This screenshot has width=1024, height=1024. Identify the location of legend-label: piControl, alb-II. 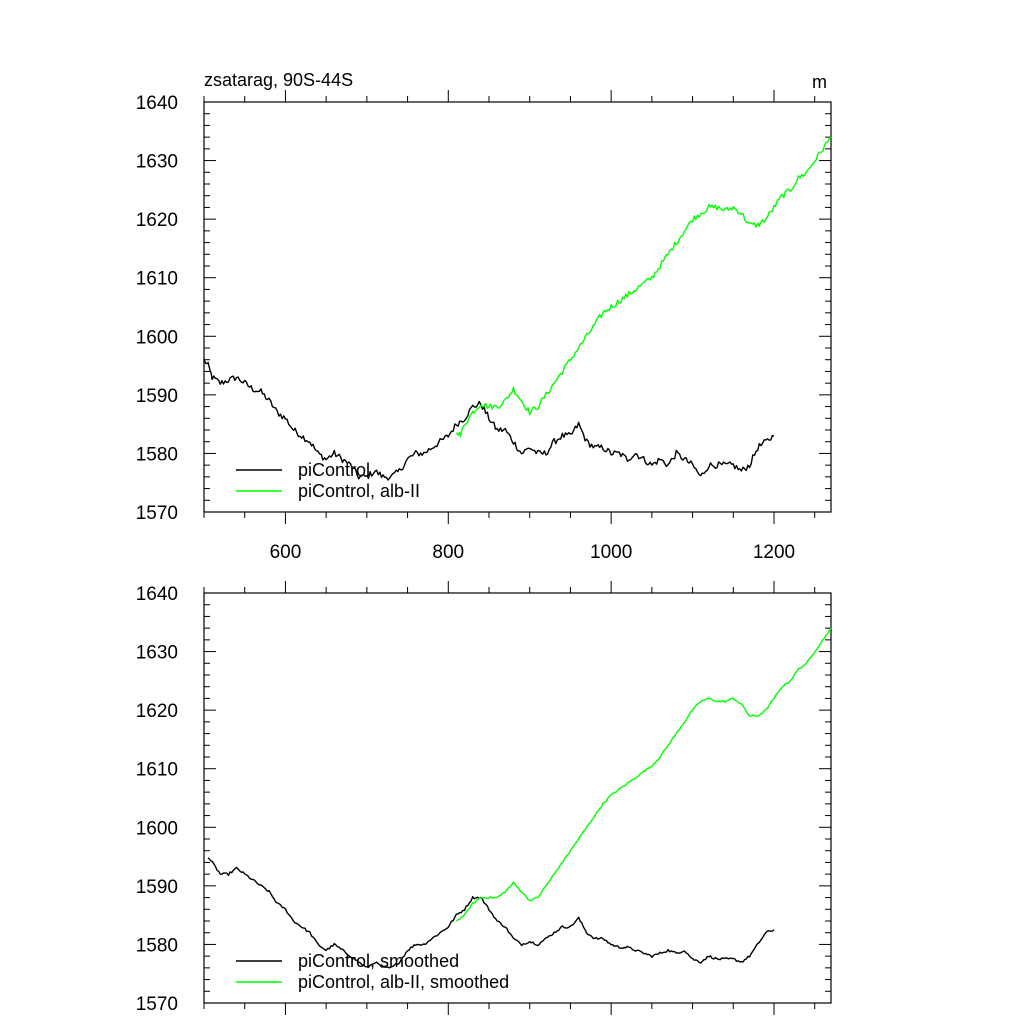
(359, 491).